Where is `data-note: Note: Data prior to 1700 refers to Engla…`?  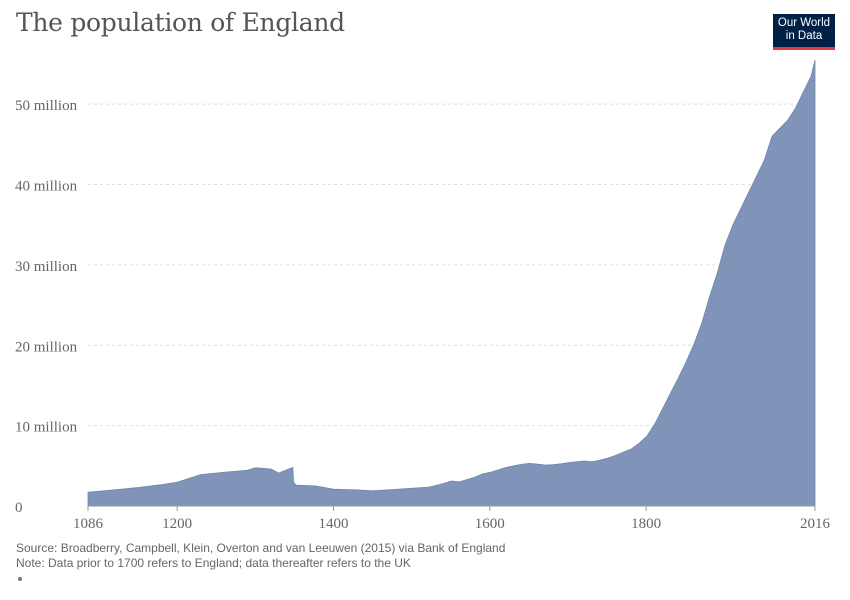
data-note: Note: Data prior to 1700 refers to Engla… is located at coordinates (213, 563).